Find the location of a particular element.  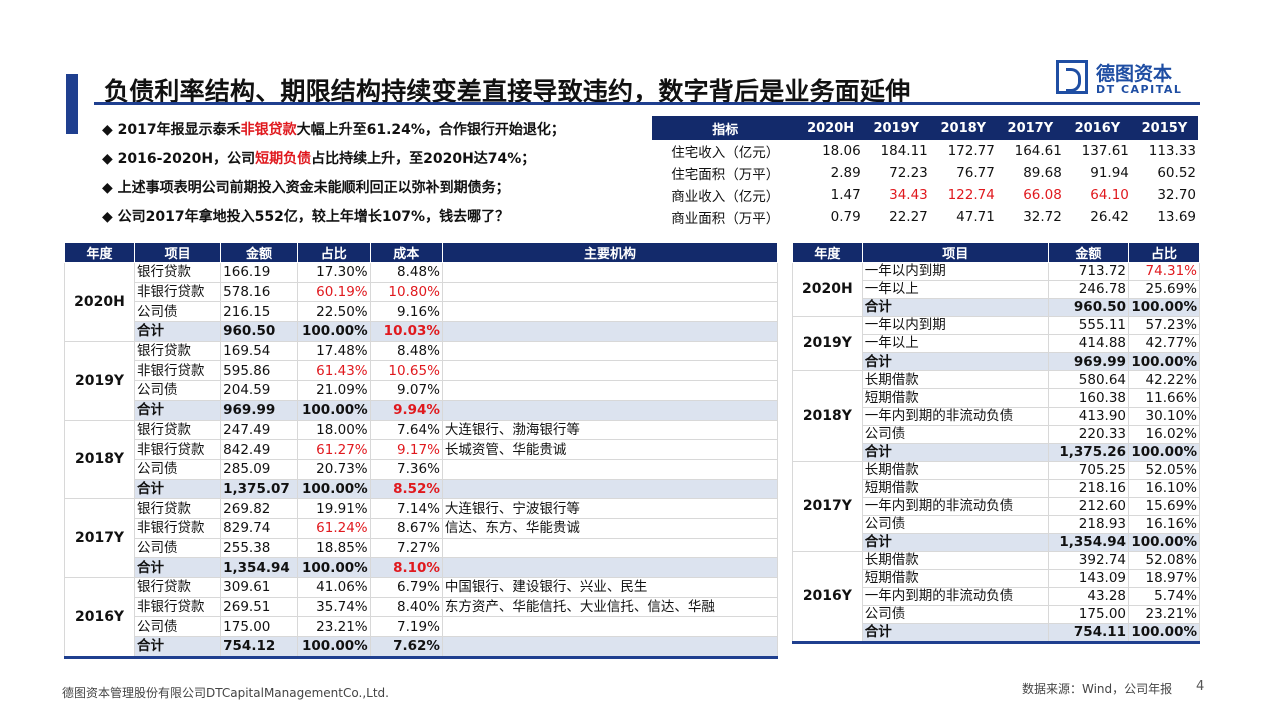

pct-cell: 15.69% is located at coordinates (1164, 506).